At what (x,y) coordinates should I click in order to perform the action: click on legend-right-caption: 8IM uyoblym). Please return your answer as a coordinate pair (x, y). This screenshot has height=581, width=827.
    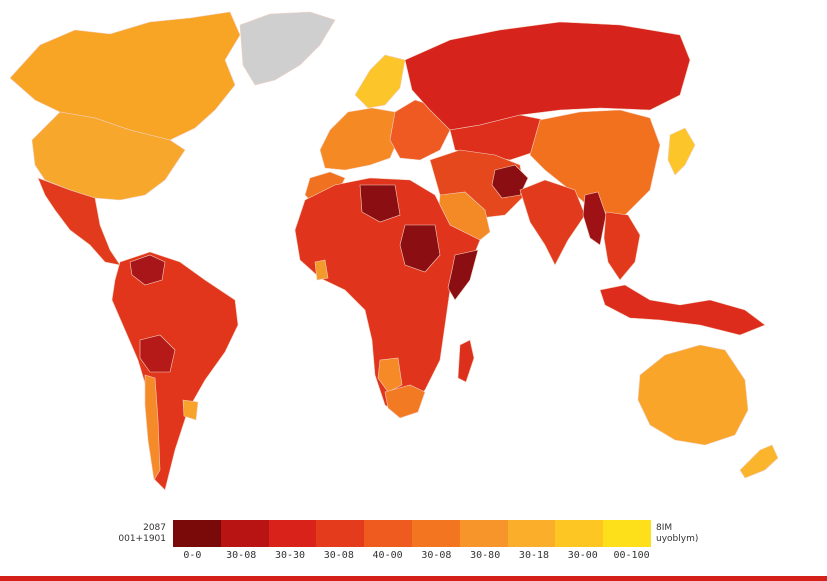
    Looking at the image, I should click on (691, 534).